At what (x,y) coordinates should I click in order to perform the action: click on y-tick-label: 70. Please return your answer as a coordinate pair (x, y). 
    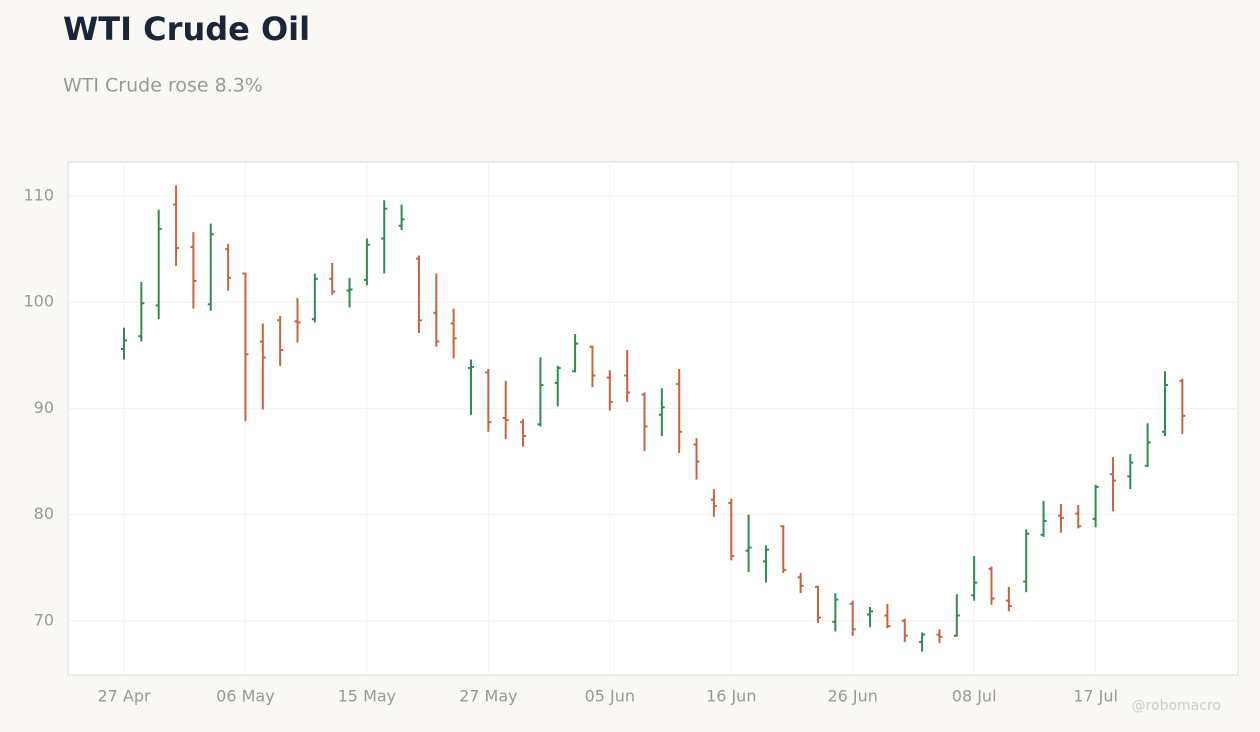
    Looking at the image, I should click on (44, 619).